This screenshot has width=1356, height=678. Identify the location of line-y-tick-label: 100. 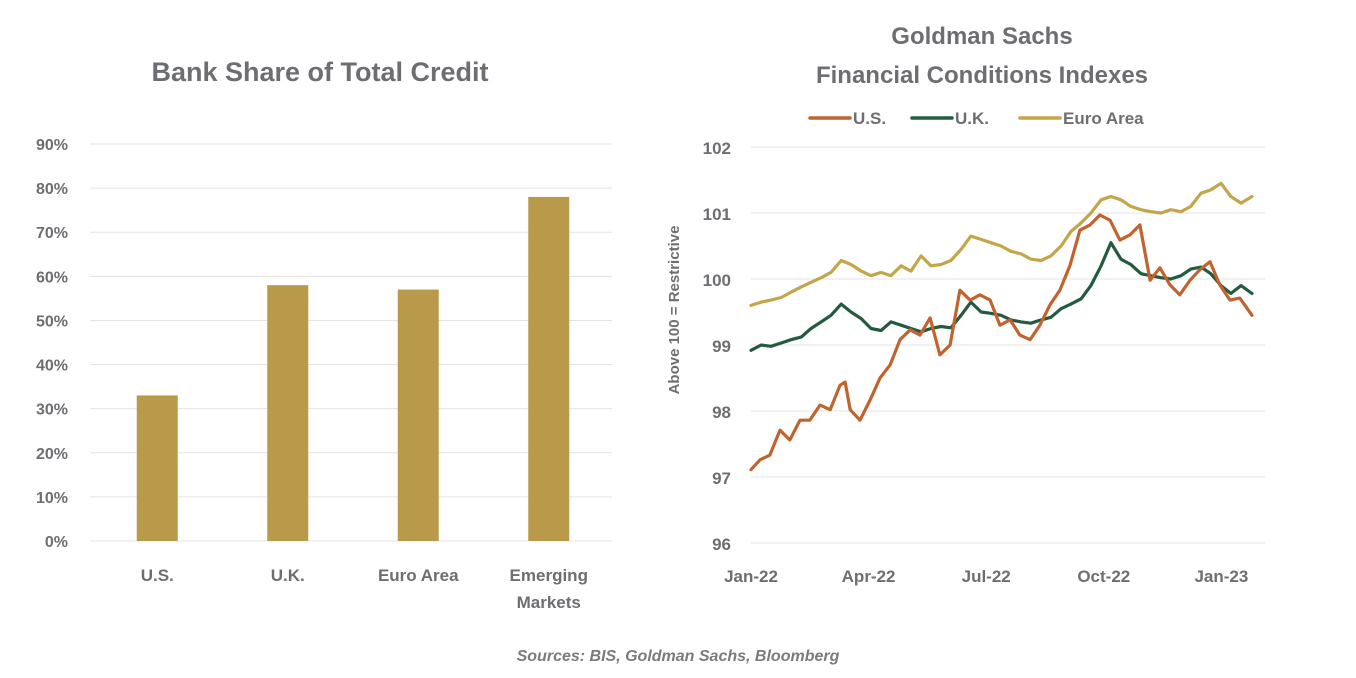
(717, 280).